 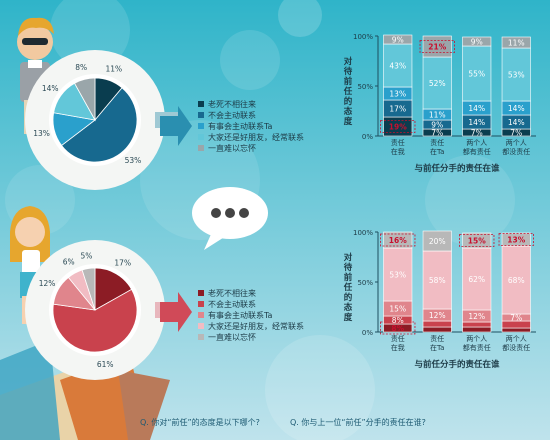 What do you see at coordinates (47, 283) in the screenshot?
I see `pie-slice-label: 12%` at bounding box center [47, 283].